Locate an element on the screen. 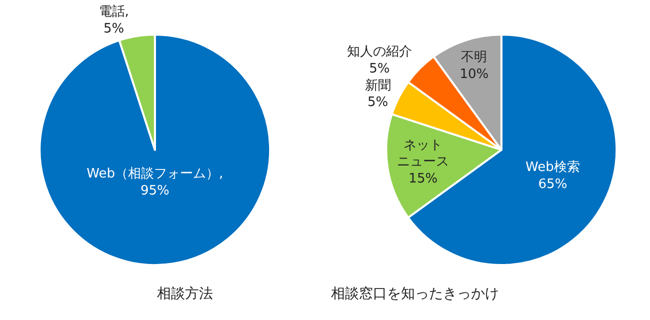 The height and width of the screenshot is (320, 650). slice-label: 知人の紹介 is located at coordinates (379, 52).